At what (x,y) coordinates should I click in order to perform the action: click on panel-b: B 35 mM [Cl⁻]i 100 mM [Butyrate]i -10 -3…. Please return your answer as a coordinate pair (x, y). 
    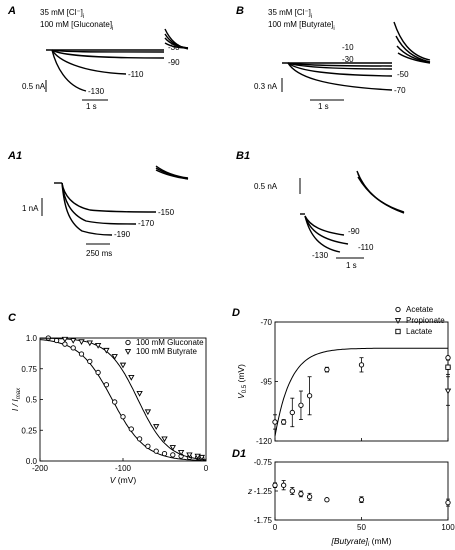
    Looking at the image, I should click on (333, 58).